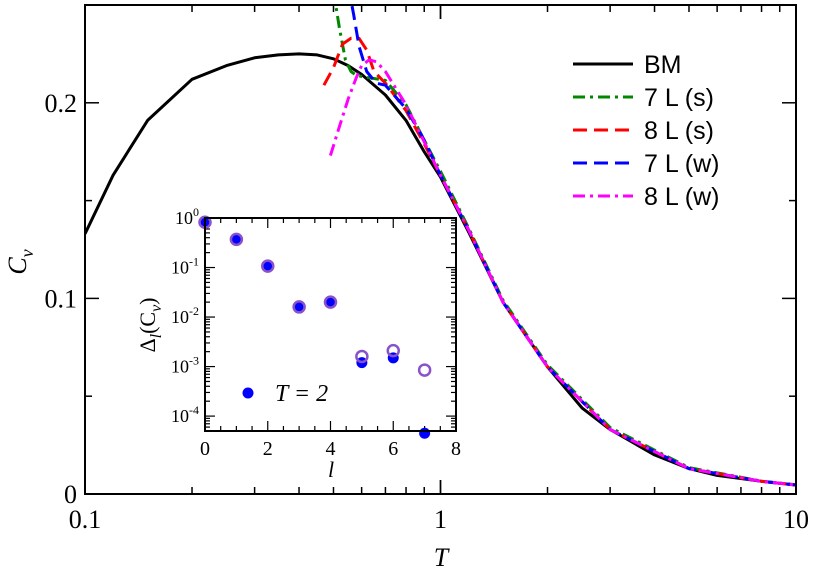 The image size is (814, 571). I want to click on legend-label: 7 L (s), so click(679, 98).